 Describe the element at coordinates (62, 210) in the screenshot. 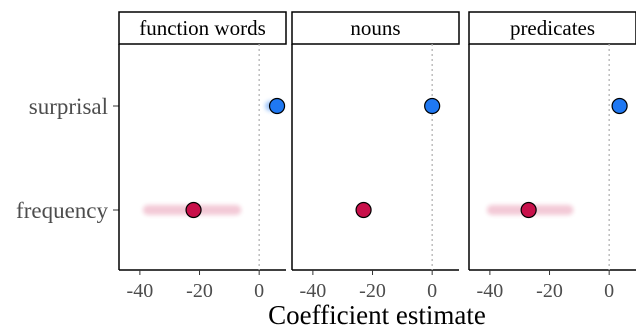

I see `y-tick-label-frequency: frequency` at that location.